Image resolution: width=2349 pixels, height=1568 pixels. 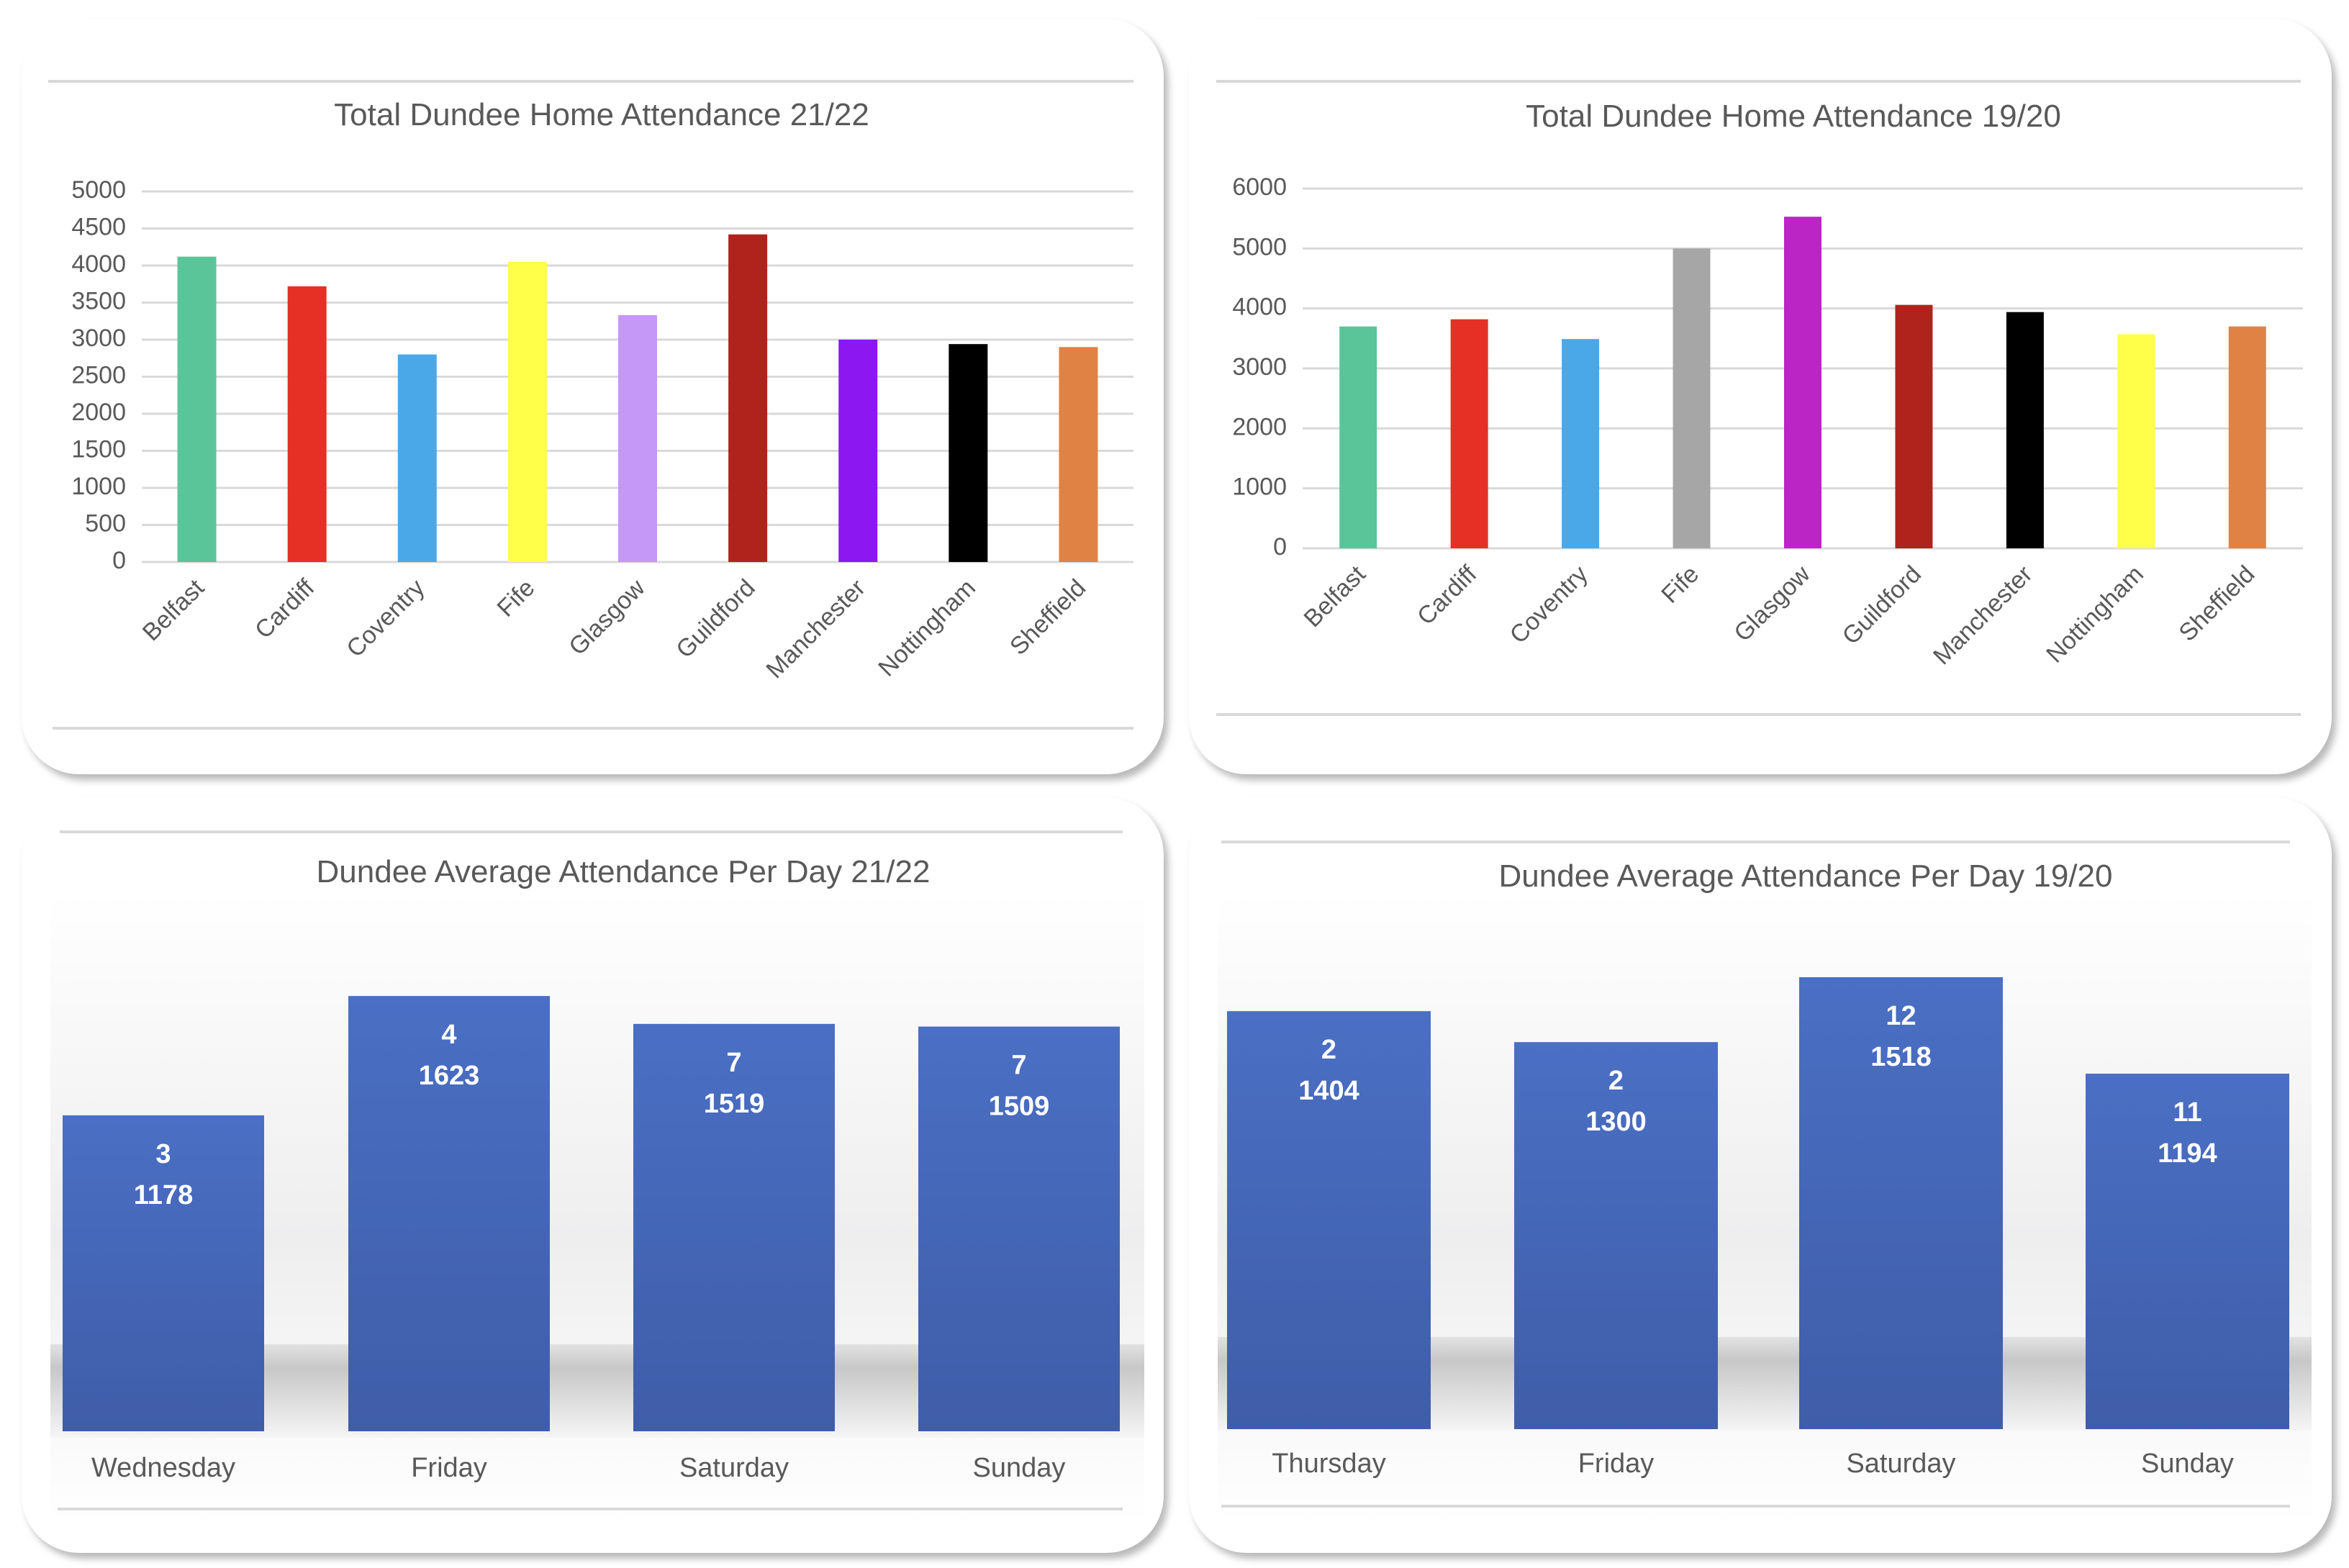 What do you see at coordinates (163, 1273) in the screenshot?
I see `bar-wednesday` at bounding box center [163, 1273].